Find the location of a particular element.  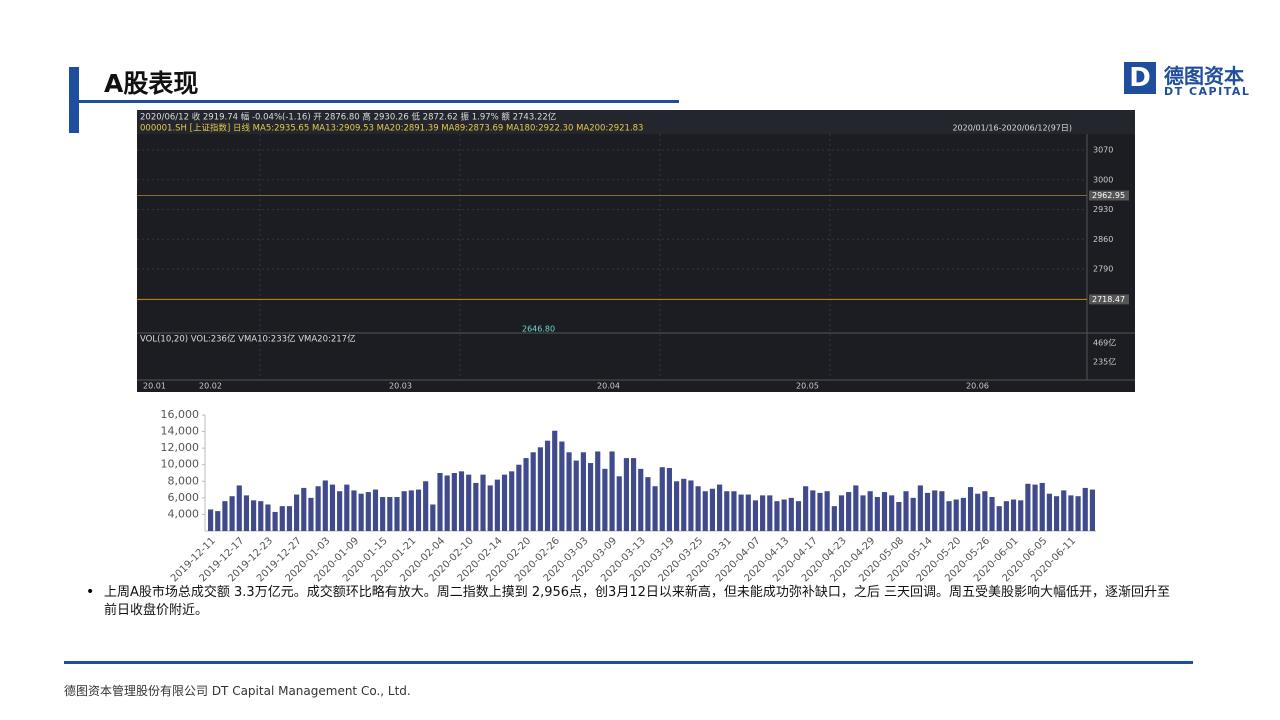

title: A股表现 is located at coordinates (151, 83).